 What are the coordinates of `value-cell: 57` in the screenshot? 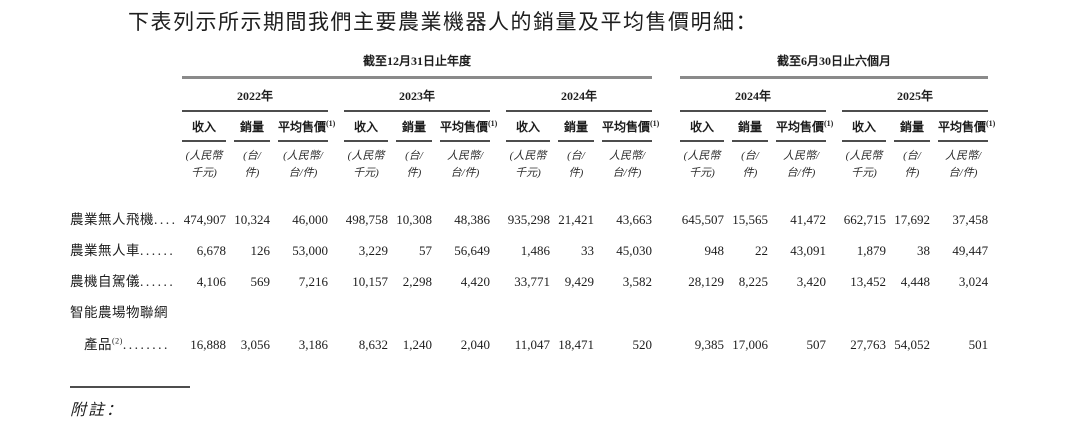 It's located at (425, 251).